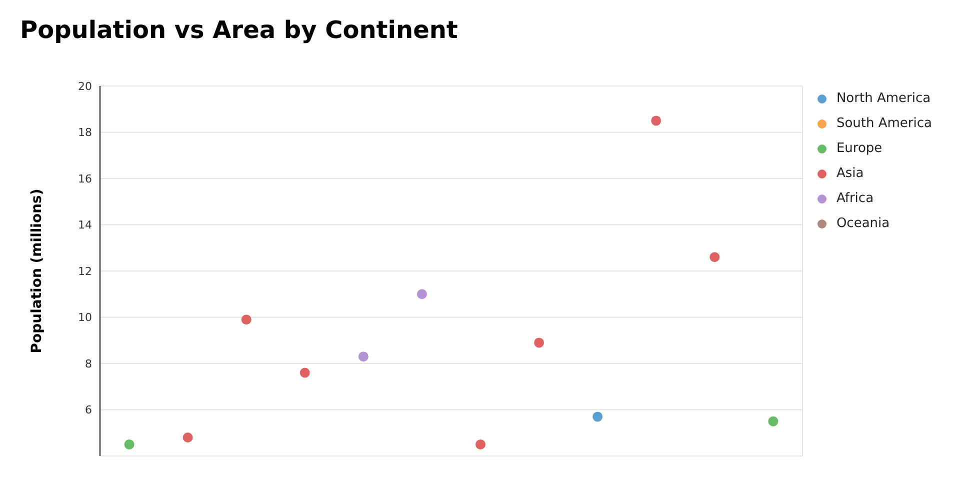 The width and height of the screenshot is (960, 500). I want to click on legend-label: North America, so click(883, 98).